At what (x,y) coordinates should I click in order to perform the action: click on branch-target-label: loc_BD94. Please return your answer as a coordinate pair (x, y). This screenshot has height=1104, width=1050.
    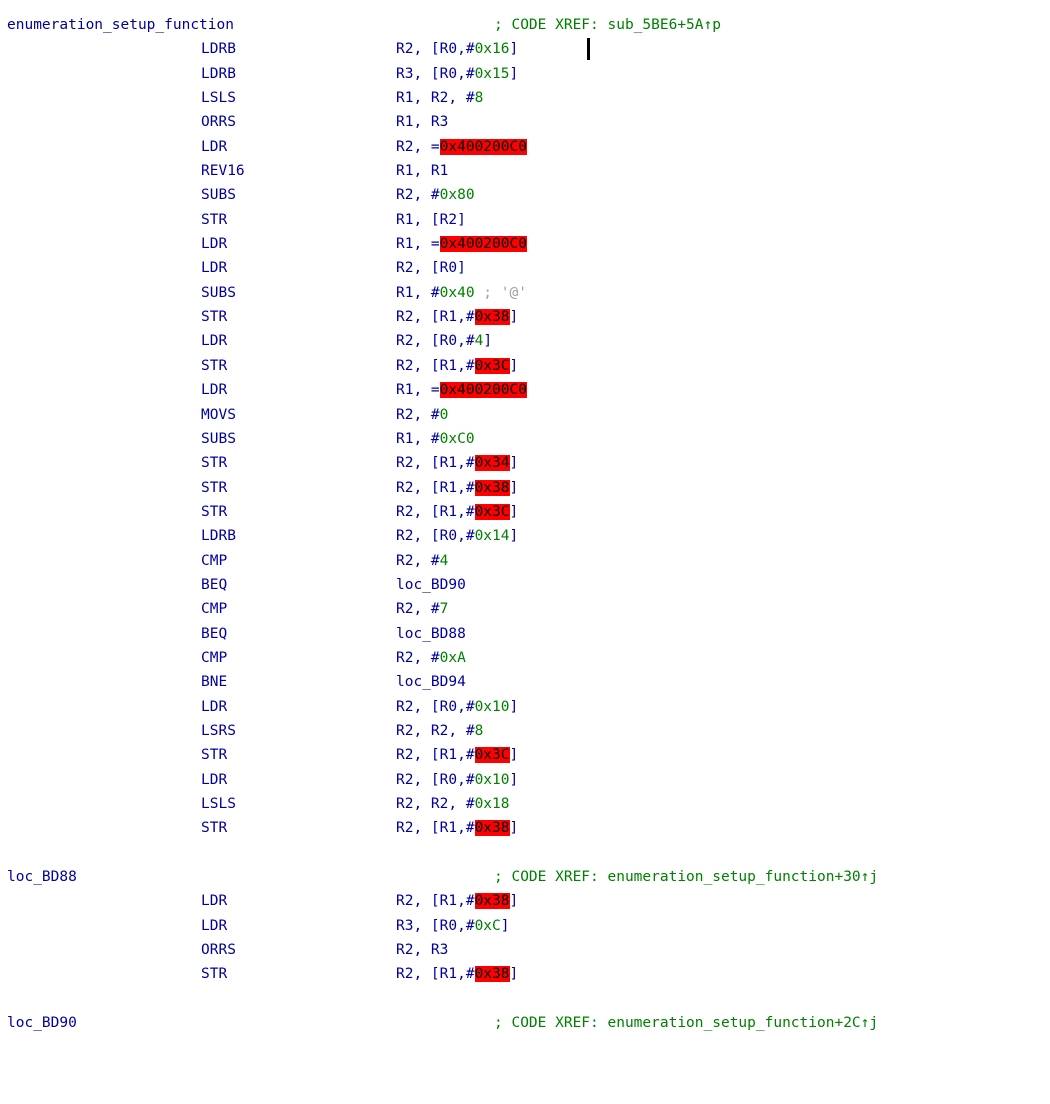
    Looking at the image, I should click on (431, 682).